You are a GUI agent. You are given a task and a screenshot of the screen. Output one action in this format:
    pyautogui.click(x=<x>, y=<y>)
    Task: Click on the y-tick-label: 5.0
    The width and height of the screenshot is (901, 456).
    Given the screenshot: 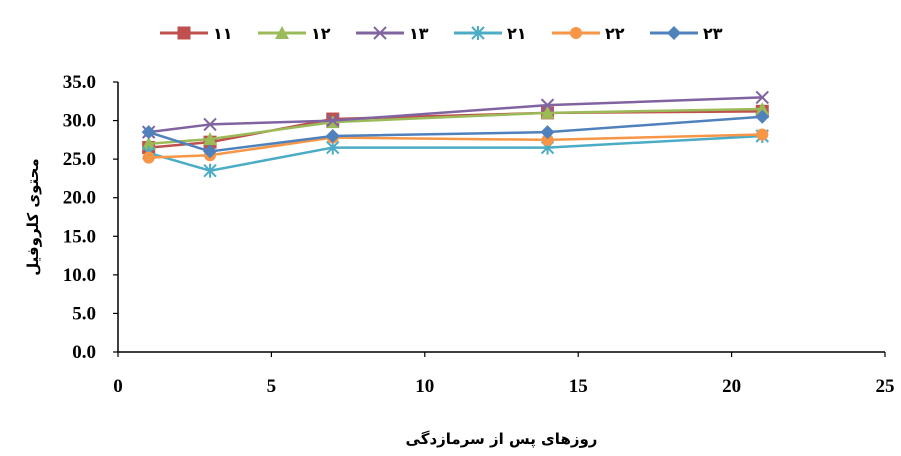 What is the action you would take?
    pyautogui.click(x=84, y=313)
    